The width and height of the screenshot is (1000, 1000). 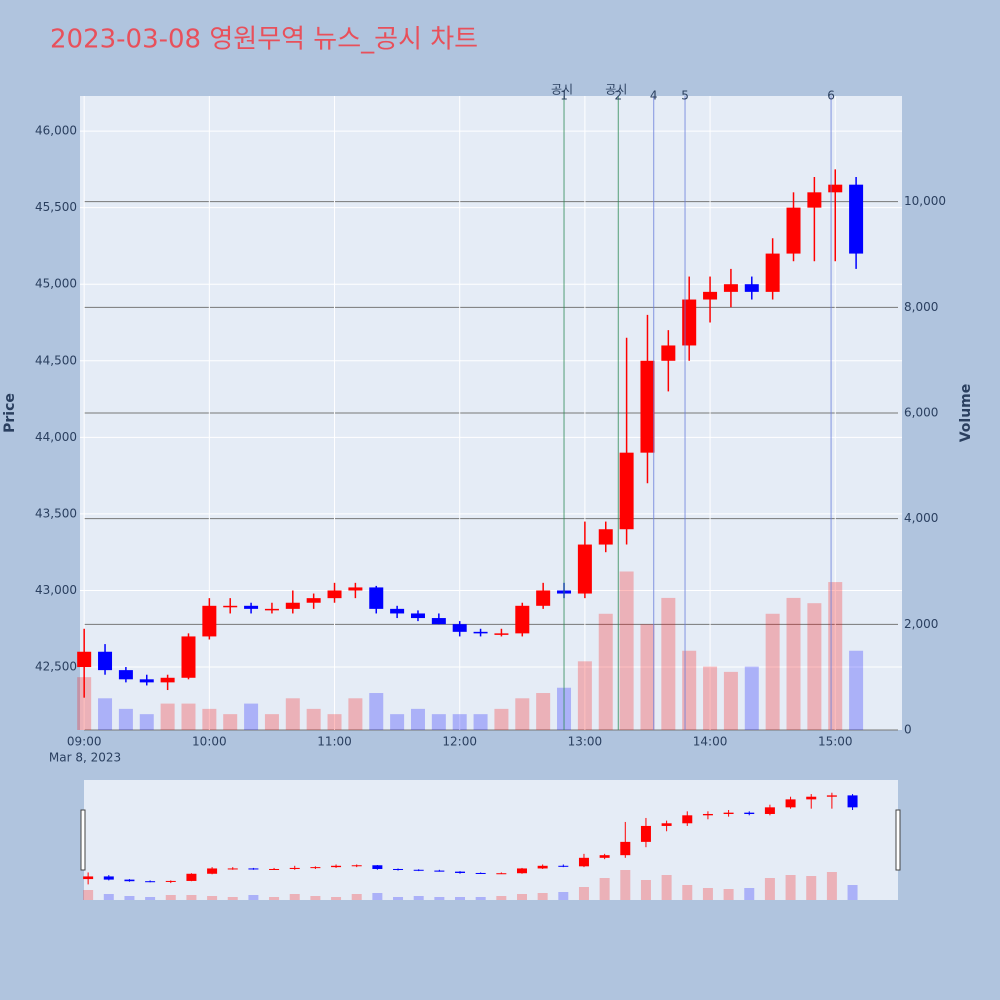 I want to click on x-tick-label: 13:00, so click(x=585, y=742).